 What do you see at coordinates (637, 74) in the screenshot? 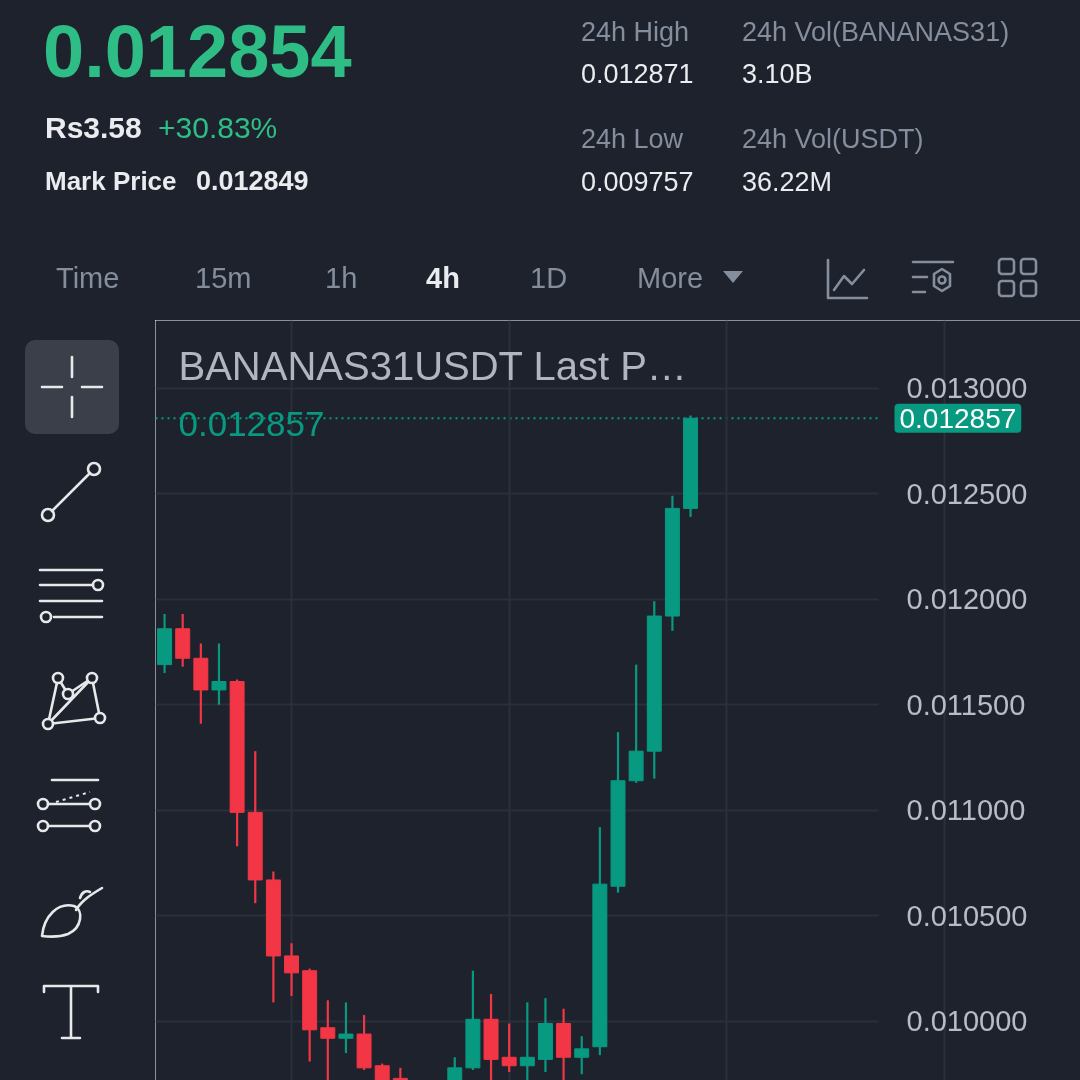
I see `text: 0.012871` at bounding box center [637, 74].